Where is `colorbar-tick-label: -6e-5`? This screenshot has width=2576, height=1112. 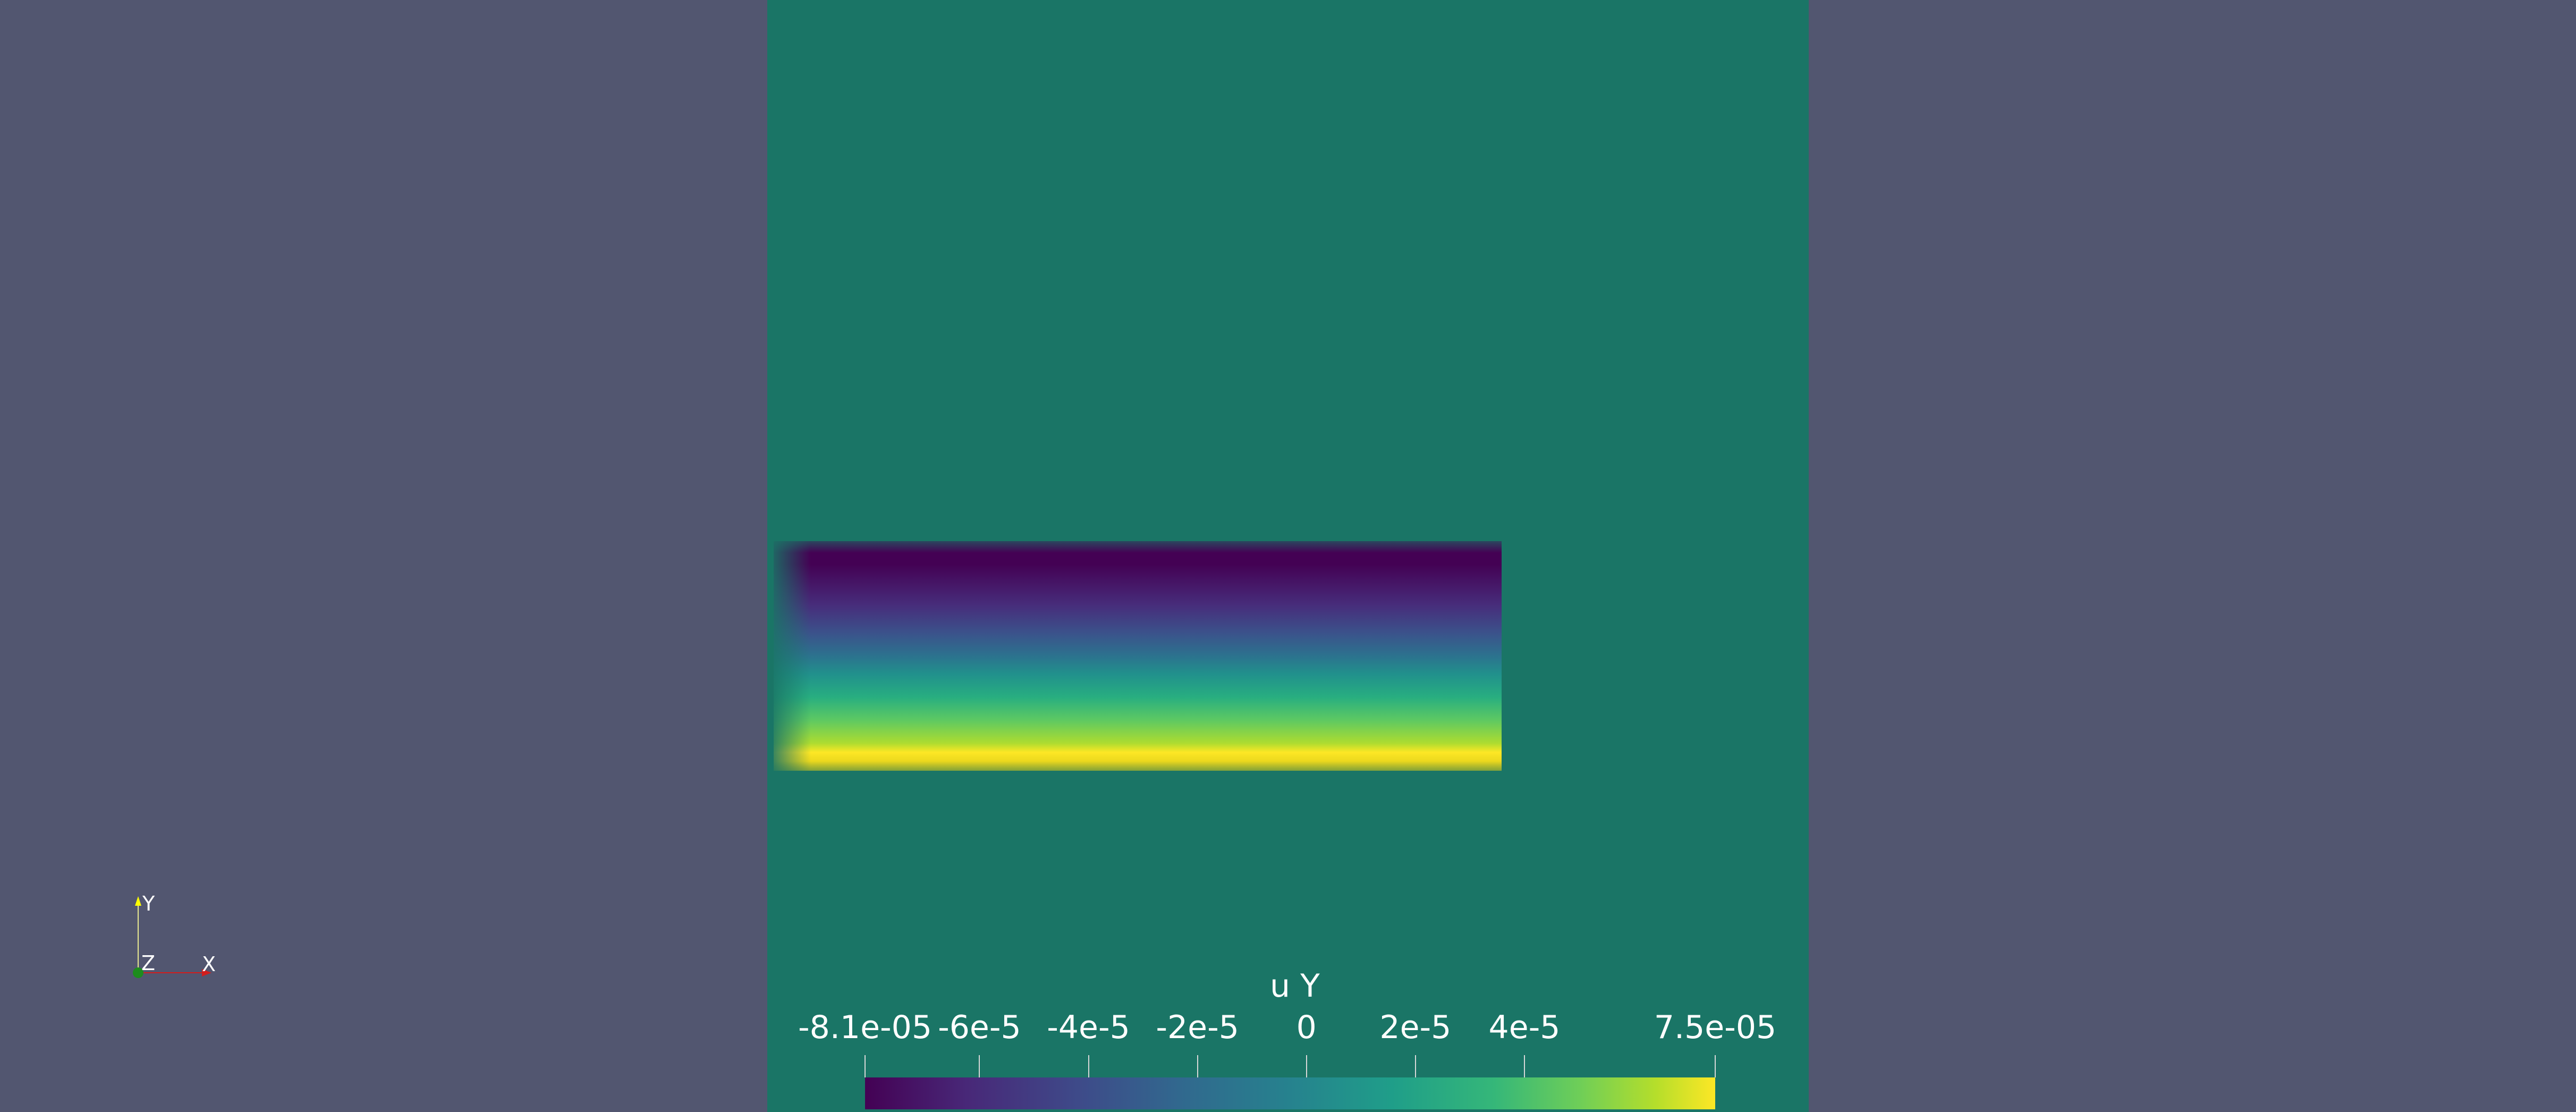 colorbar-tick-label: -6e-5 is located at coordinates (980, 1028).